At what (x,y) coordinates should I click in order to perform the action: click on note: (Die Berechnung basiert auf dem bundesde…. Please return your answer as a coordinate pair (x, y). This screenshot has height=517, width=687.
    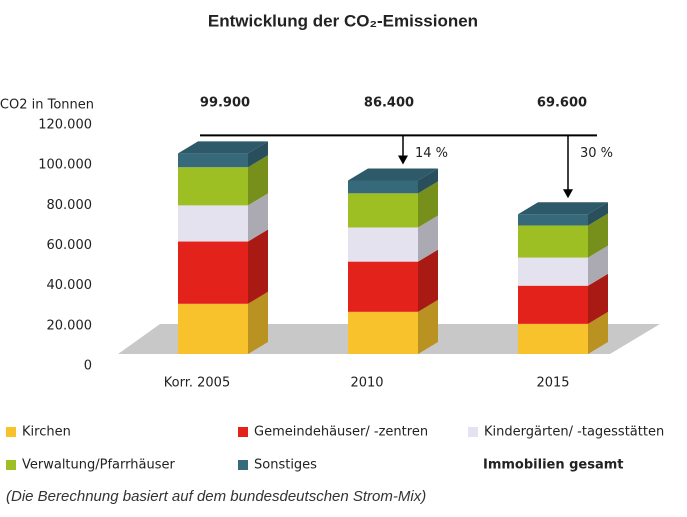
    Looking at the image, I should click on (216, 496).